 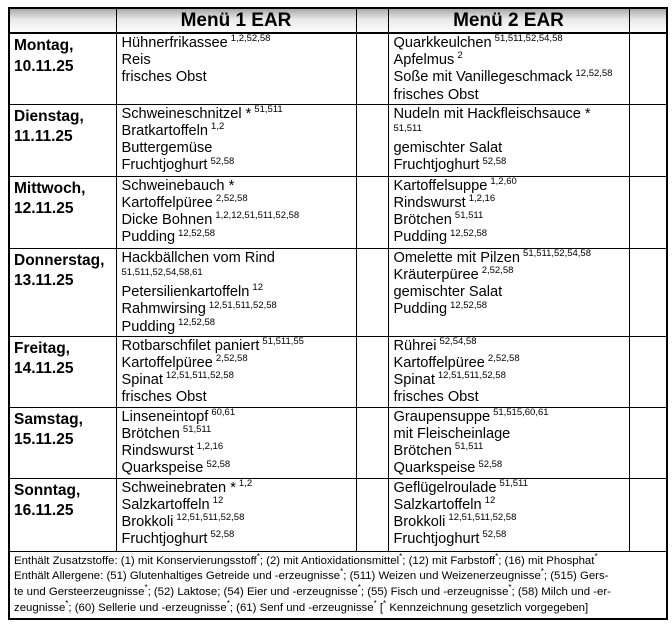 I want to click on dish-name: Brötchen, so click(x=150, y=434).